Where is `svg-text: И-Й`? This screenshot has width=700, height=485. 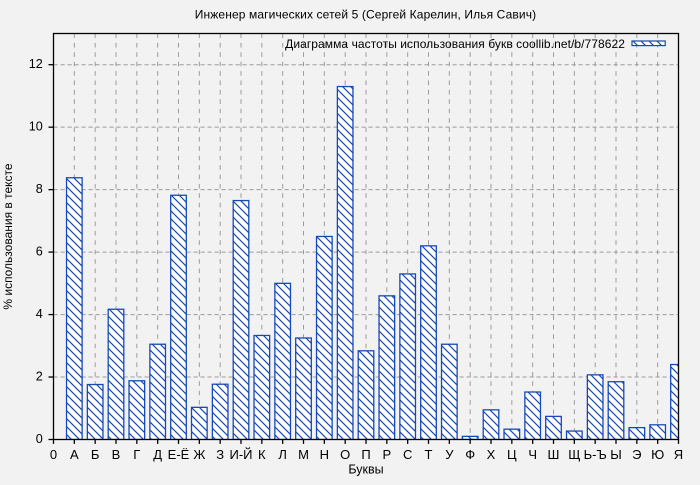
svg-text: И-Й is located at coordinates (240, 454).